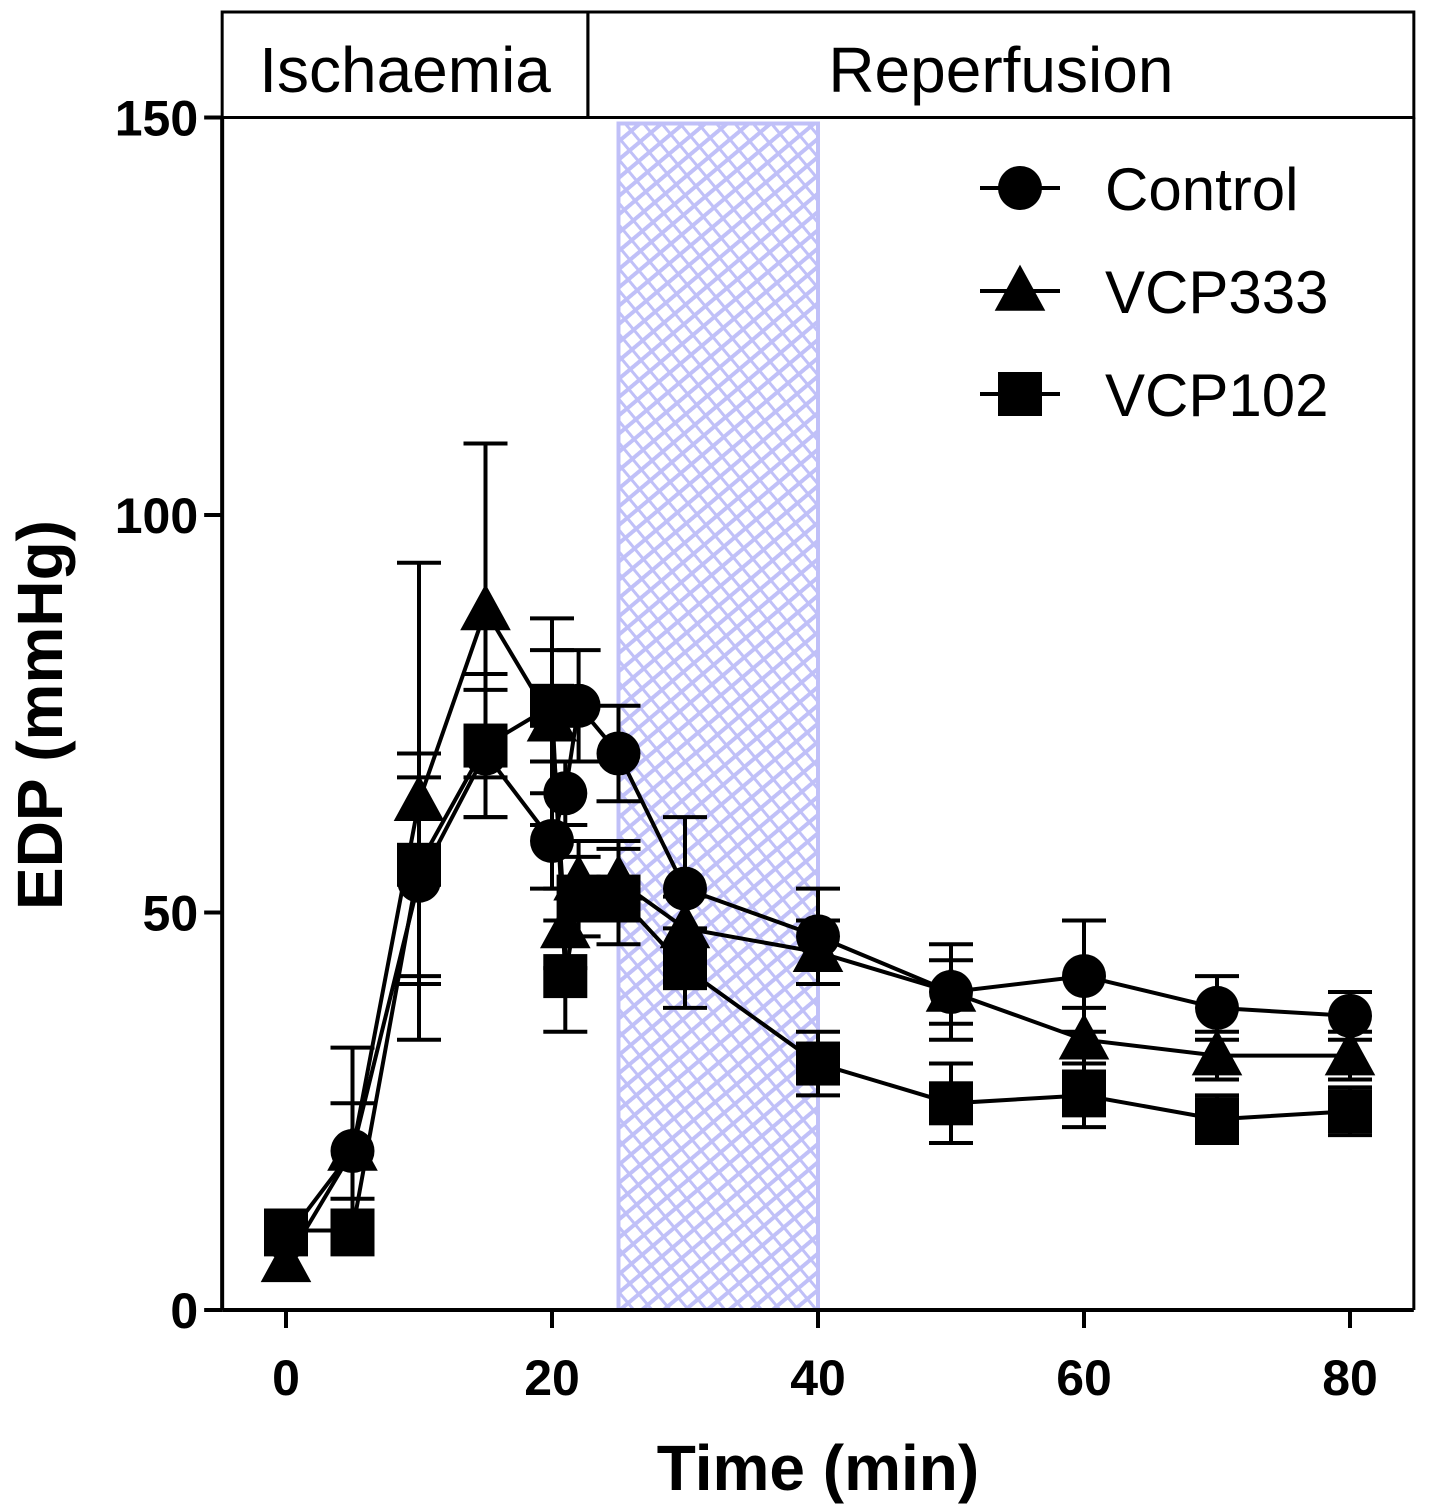 The height and width of the screenshot is (1506, 1432). Describe the element at coordinates (1020, 394) in the screenshot. I see `legend-marker-square` at that location.